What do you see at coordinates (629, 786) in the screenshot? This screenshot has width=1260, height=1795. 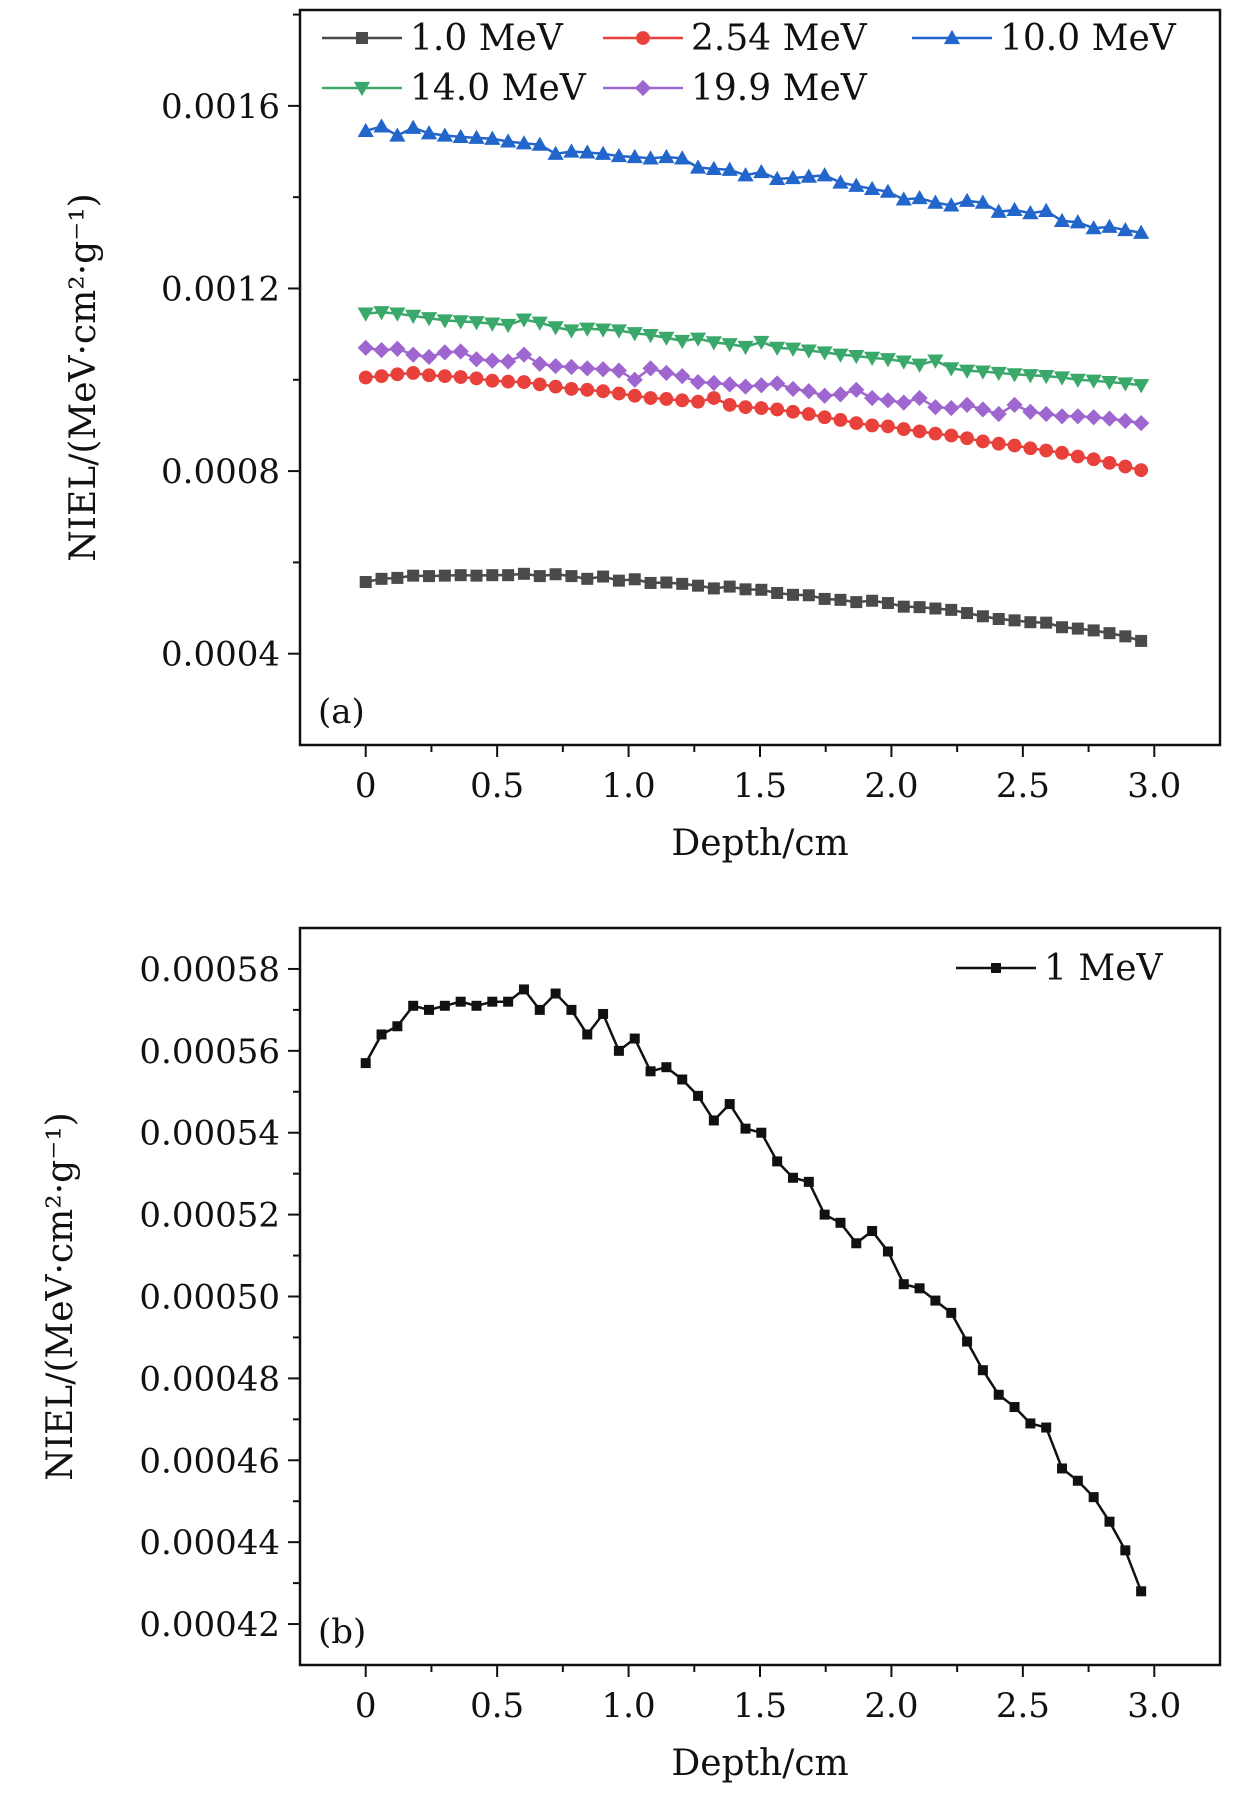 I see `x-tick-label: 1.0` at bounding box center [629, 786].